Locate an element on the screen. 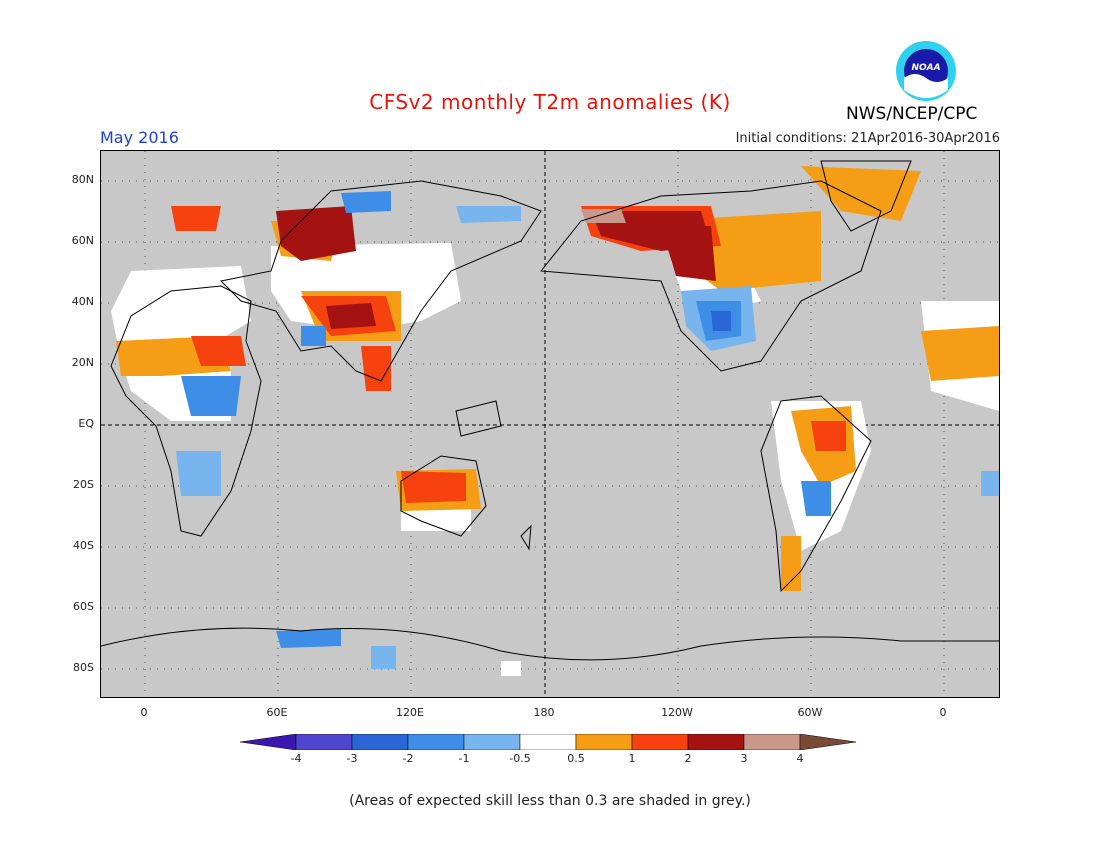 This screenshot has height=850, width=1100. lon-label: 120E is located at coordinates (410, 712).